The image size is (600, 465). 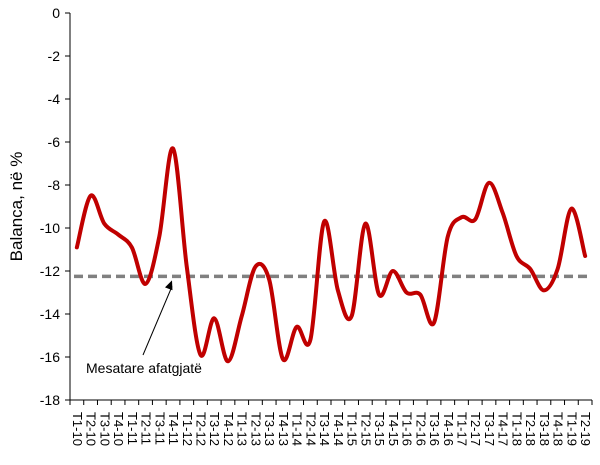 I want to click on x-tick-label: T3-17, so click(x=489, y=429).